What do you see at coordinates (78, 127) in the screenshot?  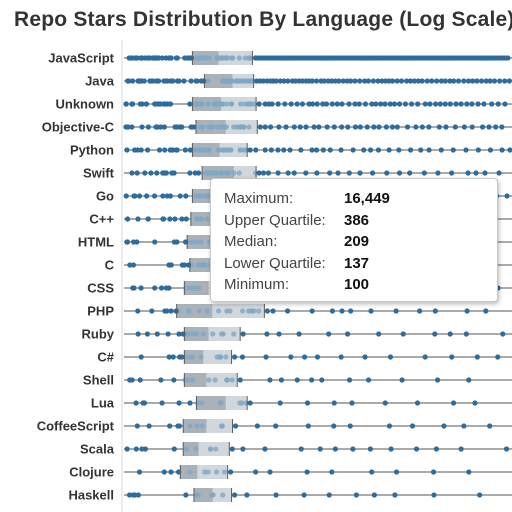 I see `category-label: Objective-C` at bounding box center [78, 127].